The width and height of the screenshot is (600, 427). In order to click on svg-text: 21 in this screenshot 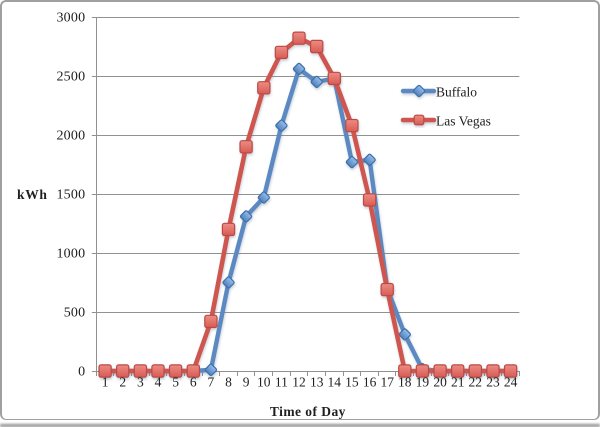, I will do `click(458, 382)`.